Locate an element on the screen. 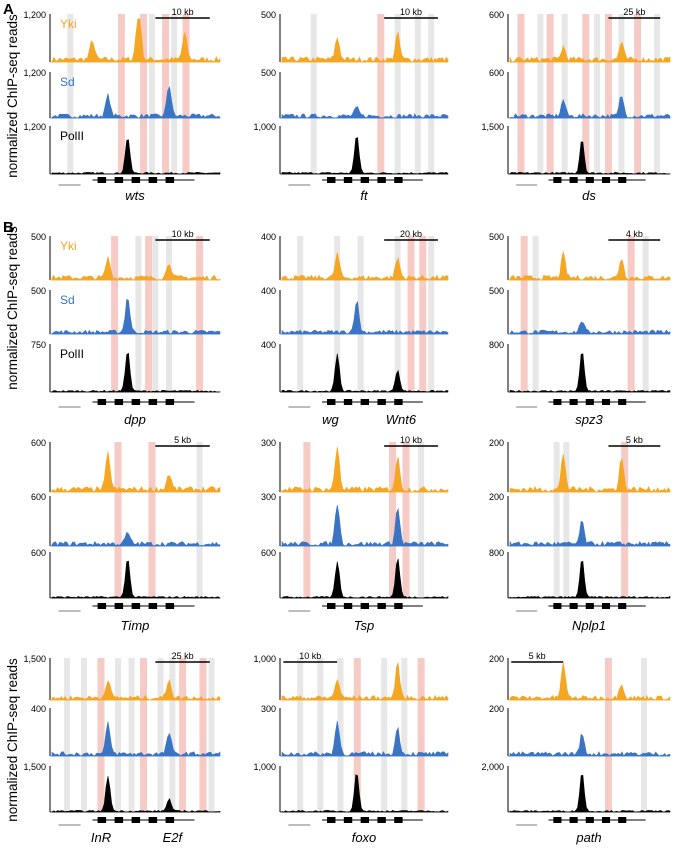 This screenshot has width=678, height=850. ylabel-row-2: normalized ChIP-seq reads is located at coordinates (12, 308).